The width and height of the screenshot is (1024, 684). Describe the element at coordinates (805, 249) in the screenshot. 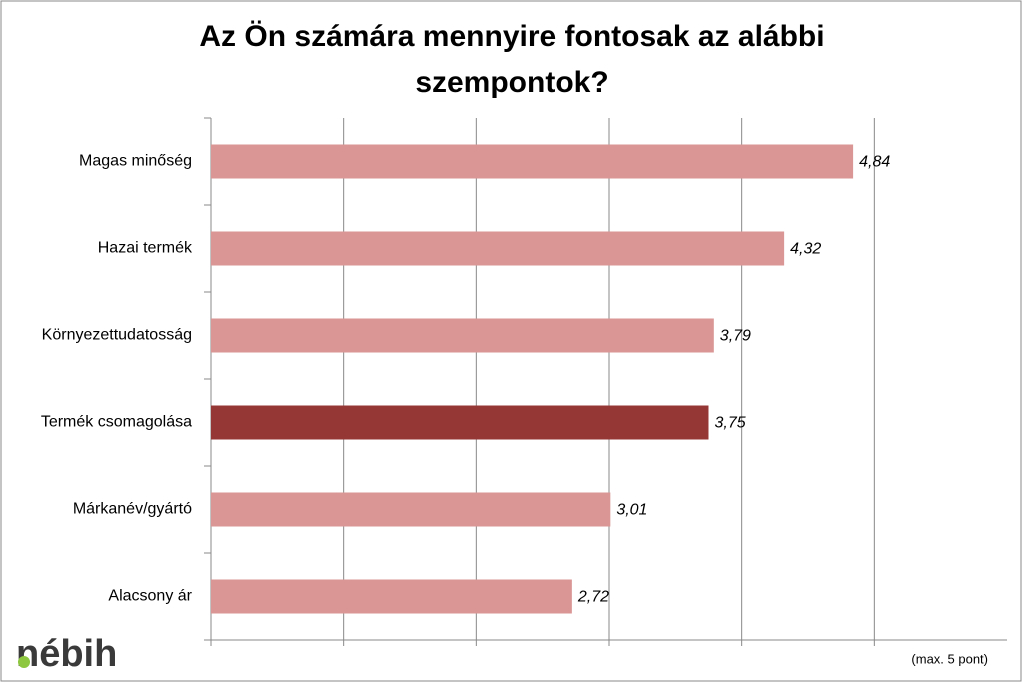

I see `value-label: 4,32` at that location.